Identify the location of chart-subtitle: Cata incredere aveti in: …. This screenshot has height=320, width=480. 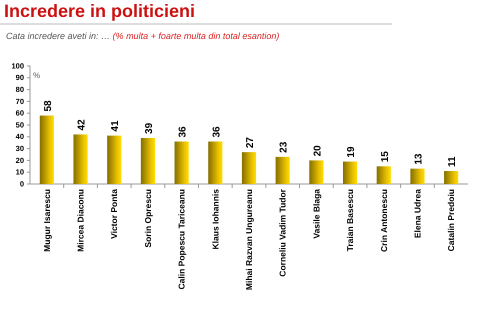
(59, 36).